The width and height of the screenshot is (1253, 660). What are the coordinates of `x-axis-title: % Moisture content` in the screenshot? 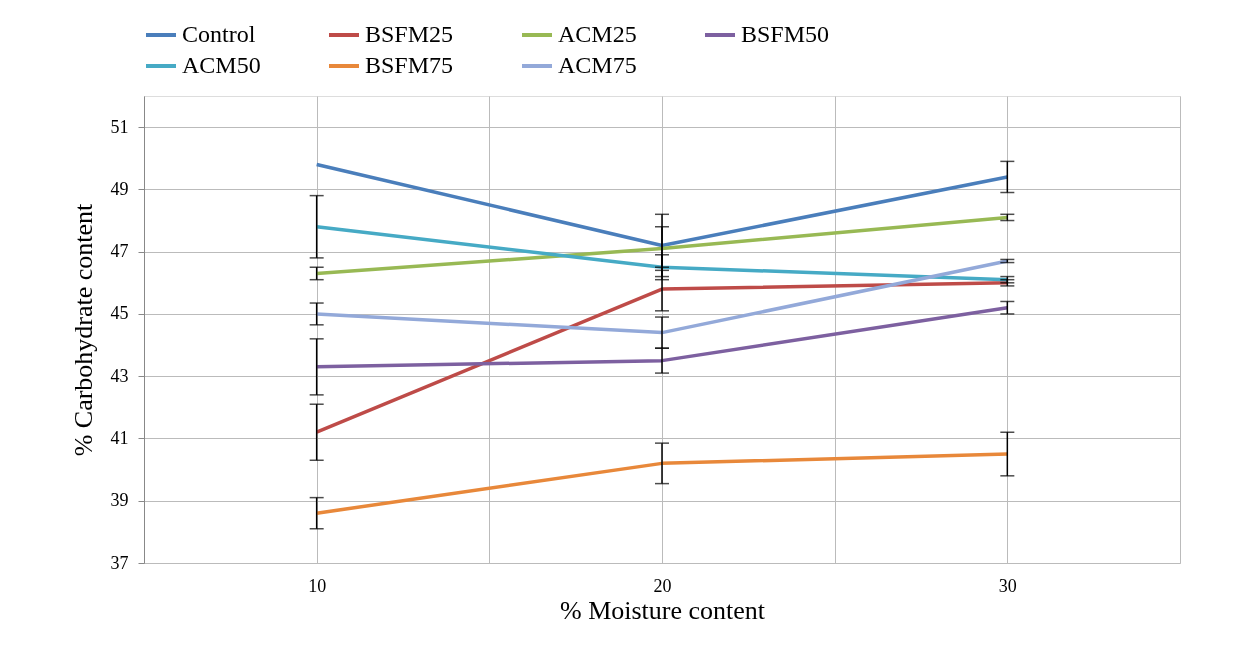 It's located at (662, 610).